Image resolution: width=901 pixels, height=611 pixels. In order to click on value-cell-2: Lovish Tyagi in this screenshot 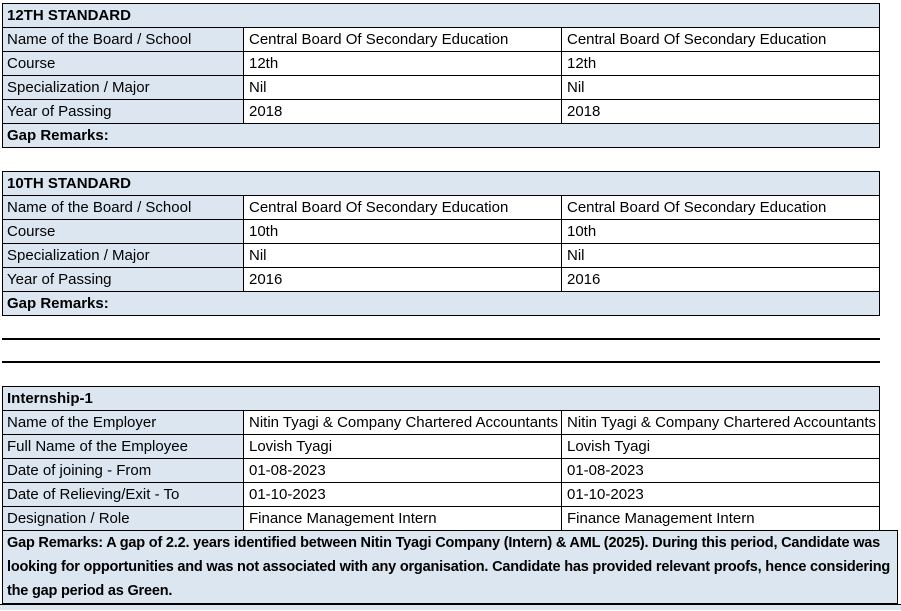, I will do `click(720, 446)`.